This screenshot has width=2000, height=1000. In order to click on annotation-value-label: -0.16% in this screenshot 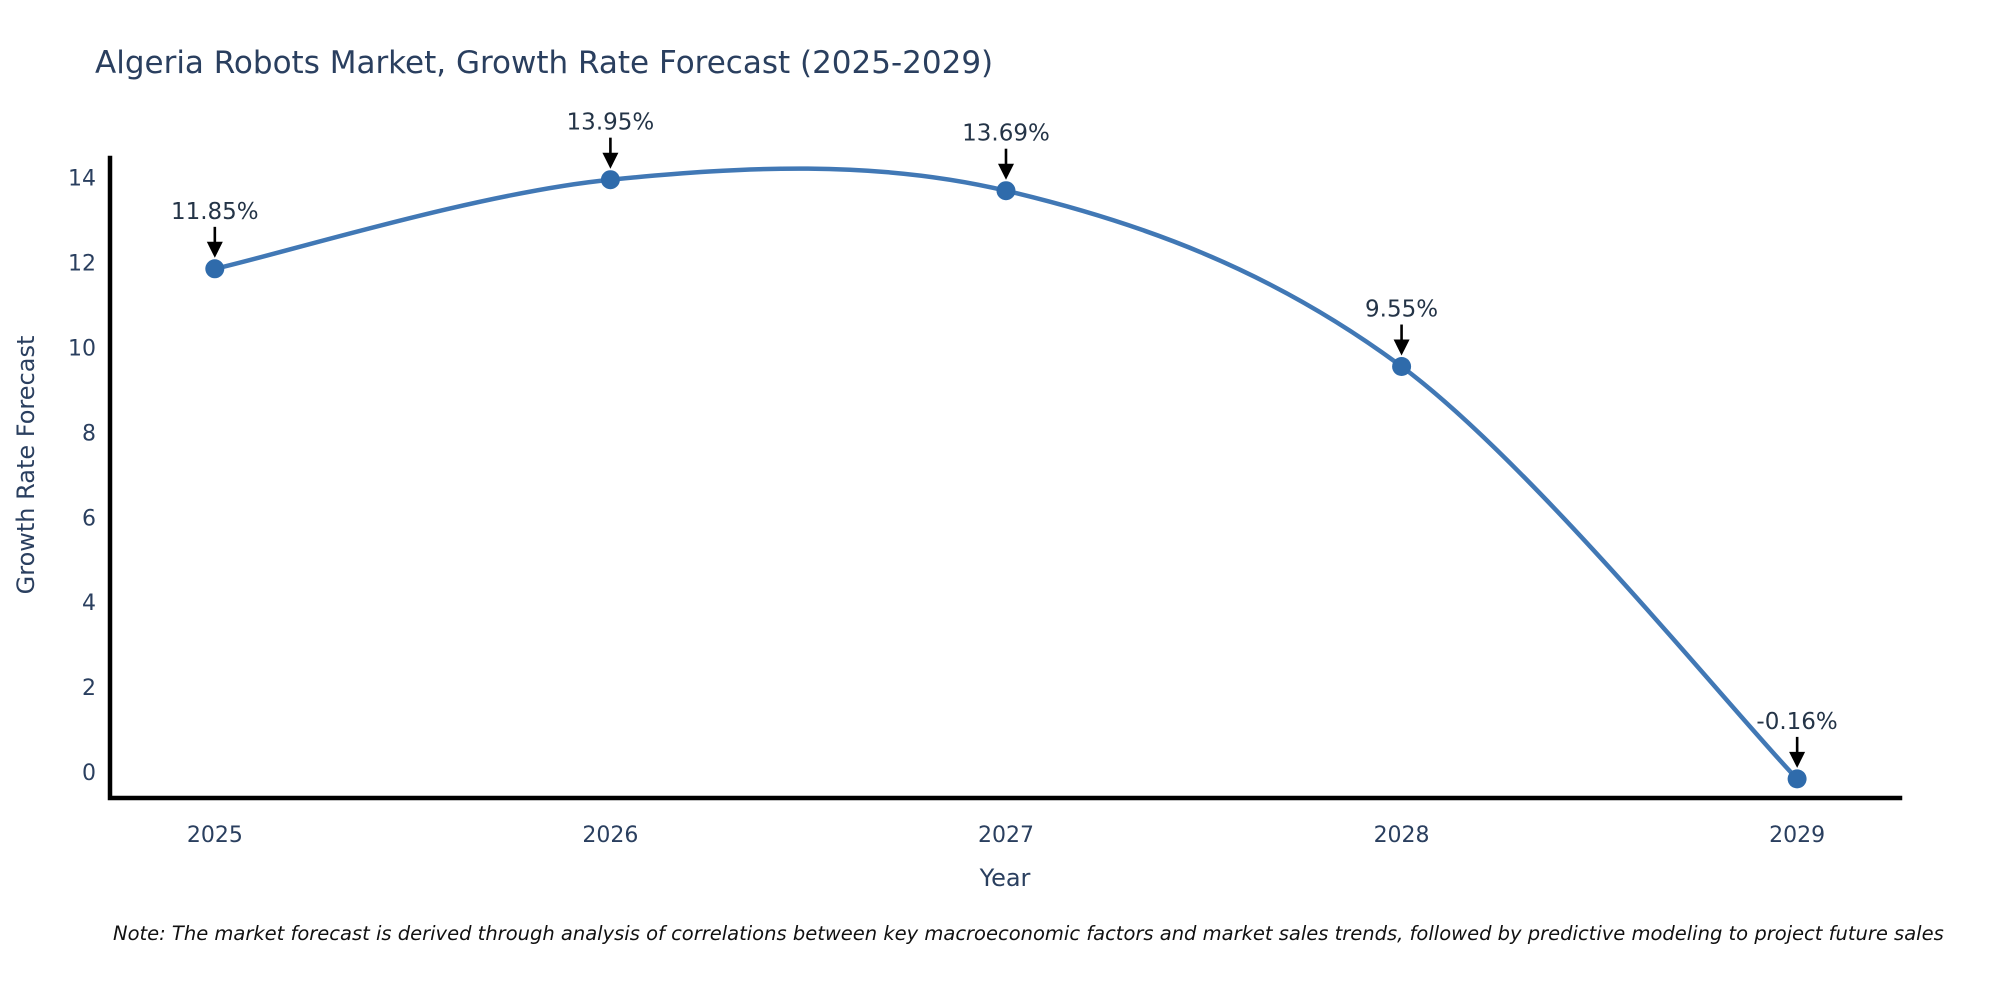, I will do `click(1796, 722)`.